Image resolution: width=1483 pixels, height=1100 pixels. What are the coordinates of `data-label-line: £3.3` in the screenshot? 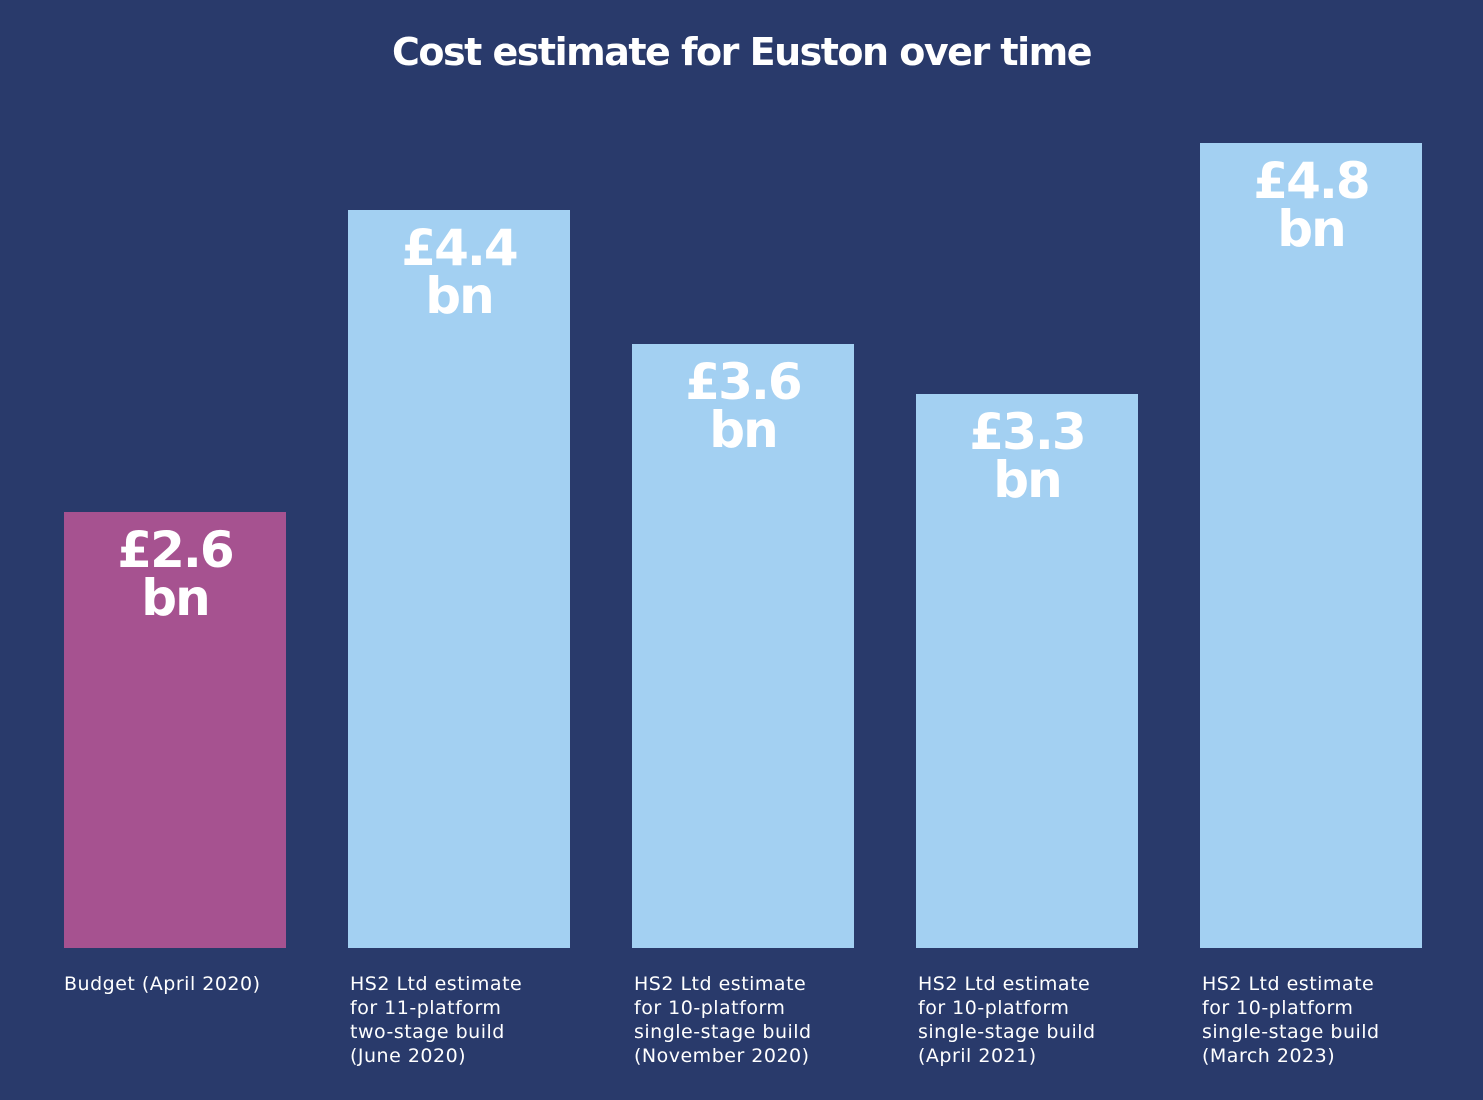 It's located at (1027, 432).